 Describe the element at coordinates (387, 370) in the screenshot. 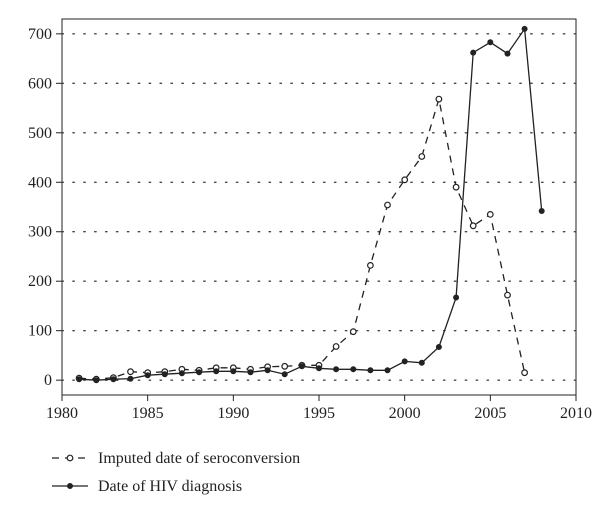

I see `data-point-1-1999` at that location.